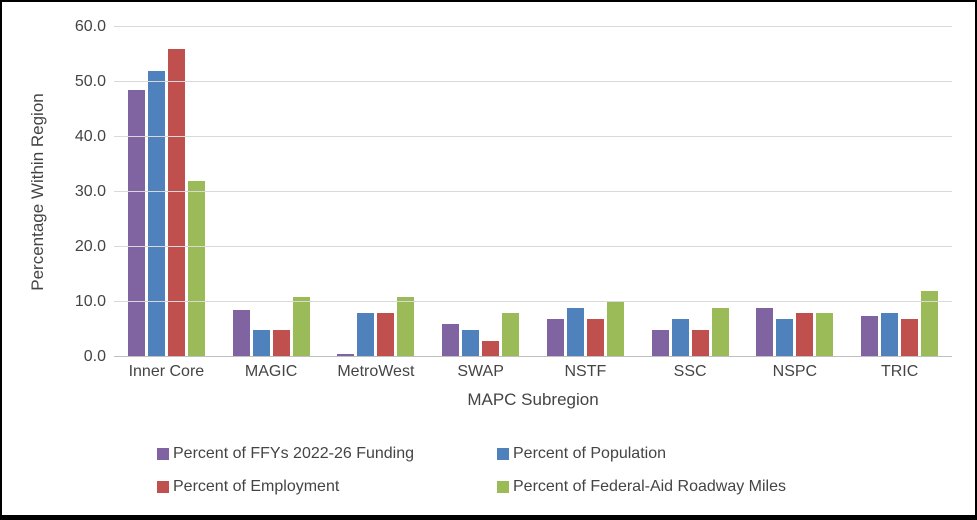 This screenshot has width=977, height=520. Describe the element at coordinates (585, 371) in the screenshot. I see `x-category-label: NSTF` at that location.